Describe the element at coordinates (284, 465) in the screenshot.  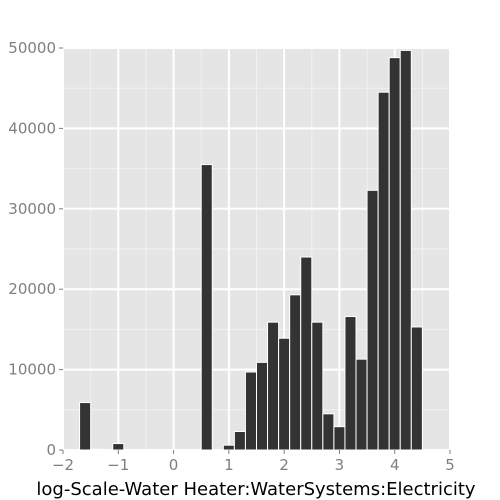
I see `x-tick-label: 2` at that location.